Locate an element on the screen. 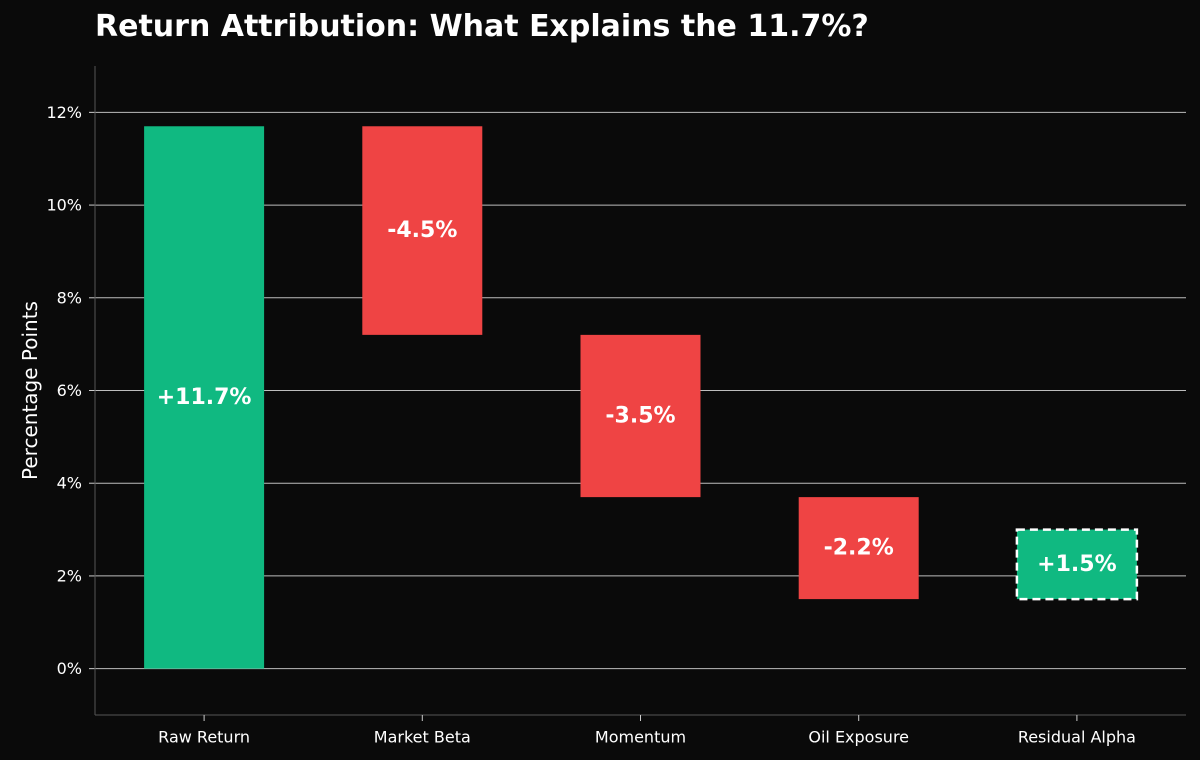 The width and height of the screenshot is (1200, 760). bar-value-label: -3.5% is located at coordinates (640, 415).